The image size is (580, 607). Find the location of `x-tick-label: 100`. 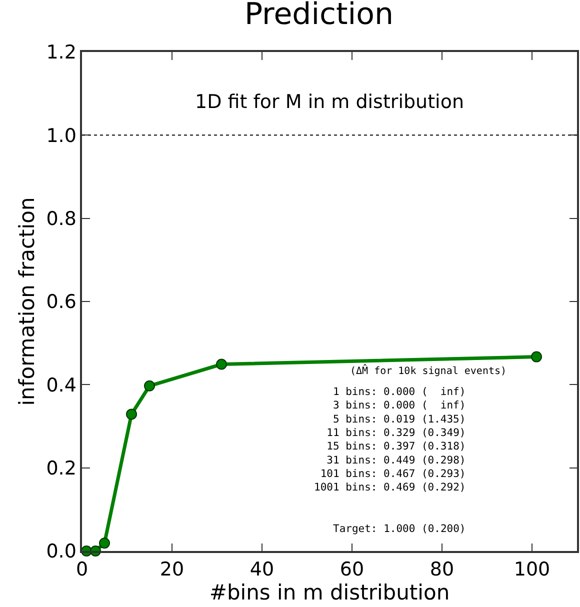

x-tick-label: 100 is located at coordinates (532, 569).